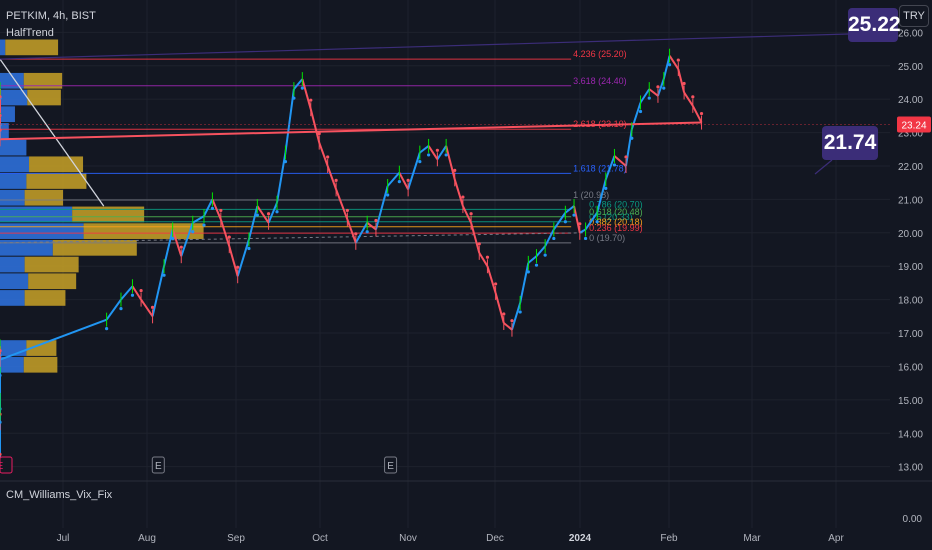 This screenshot has height=550, width=932. Describe the element at coordinates (408, 538) in the screenshot. I see `x-tick-label: Nov` at that location.